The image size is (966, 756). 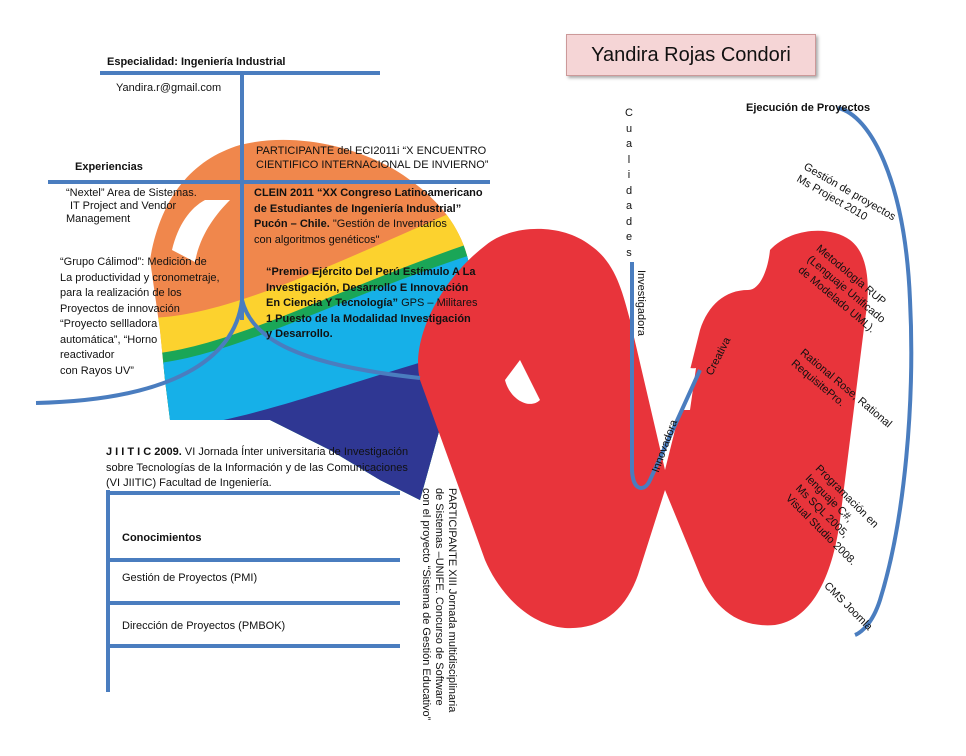 What do you see at coordinates (140, 277) in the screenshot?
I see `experience-line: La productividad y cronometraje,` at bounding box center [140, 277].